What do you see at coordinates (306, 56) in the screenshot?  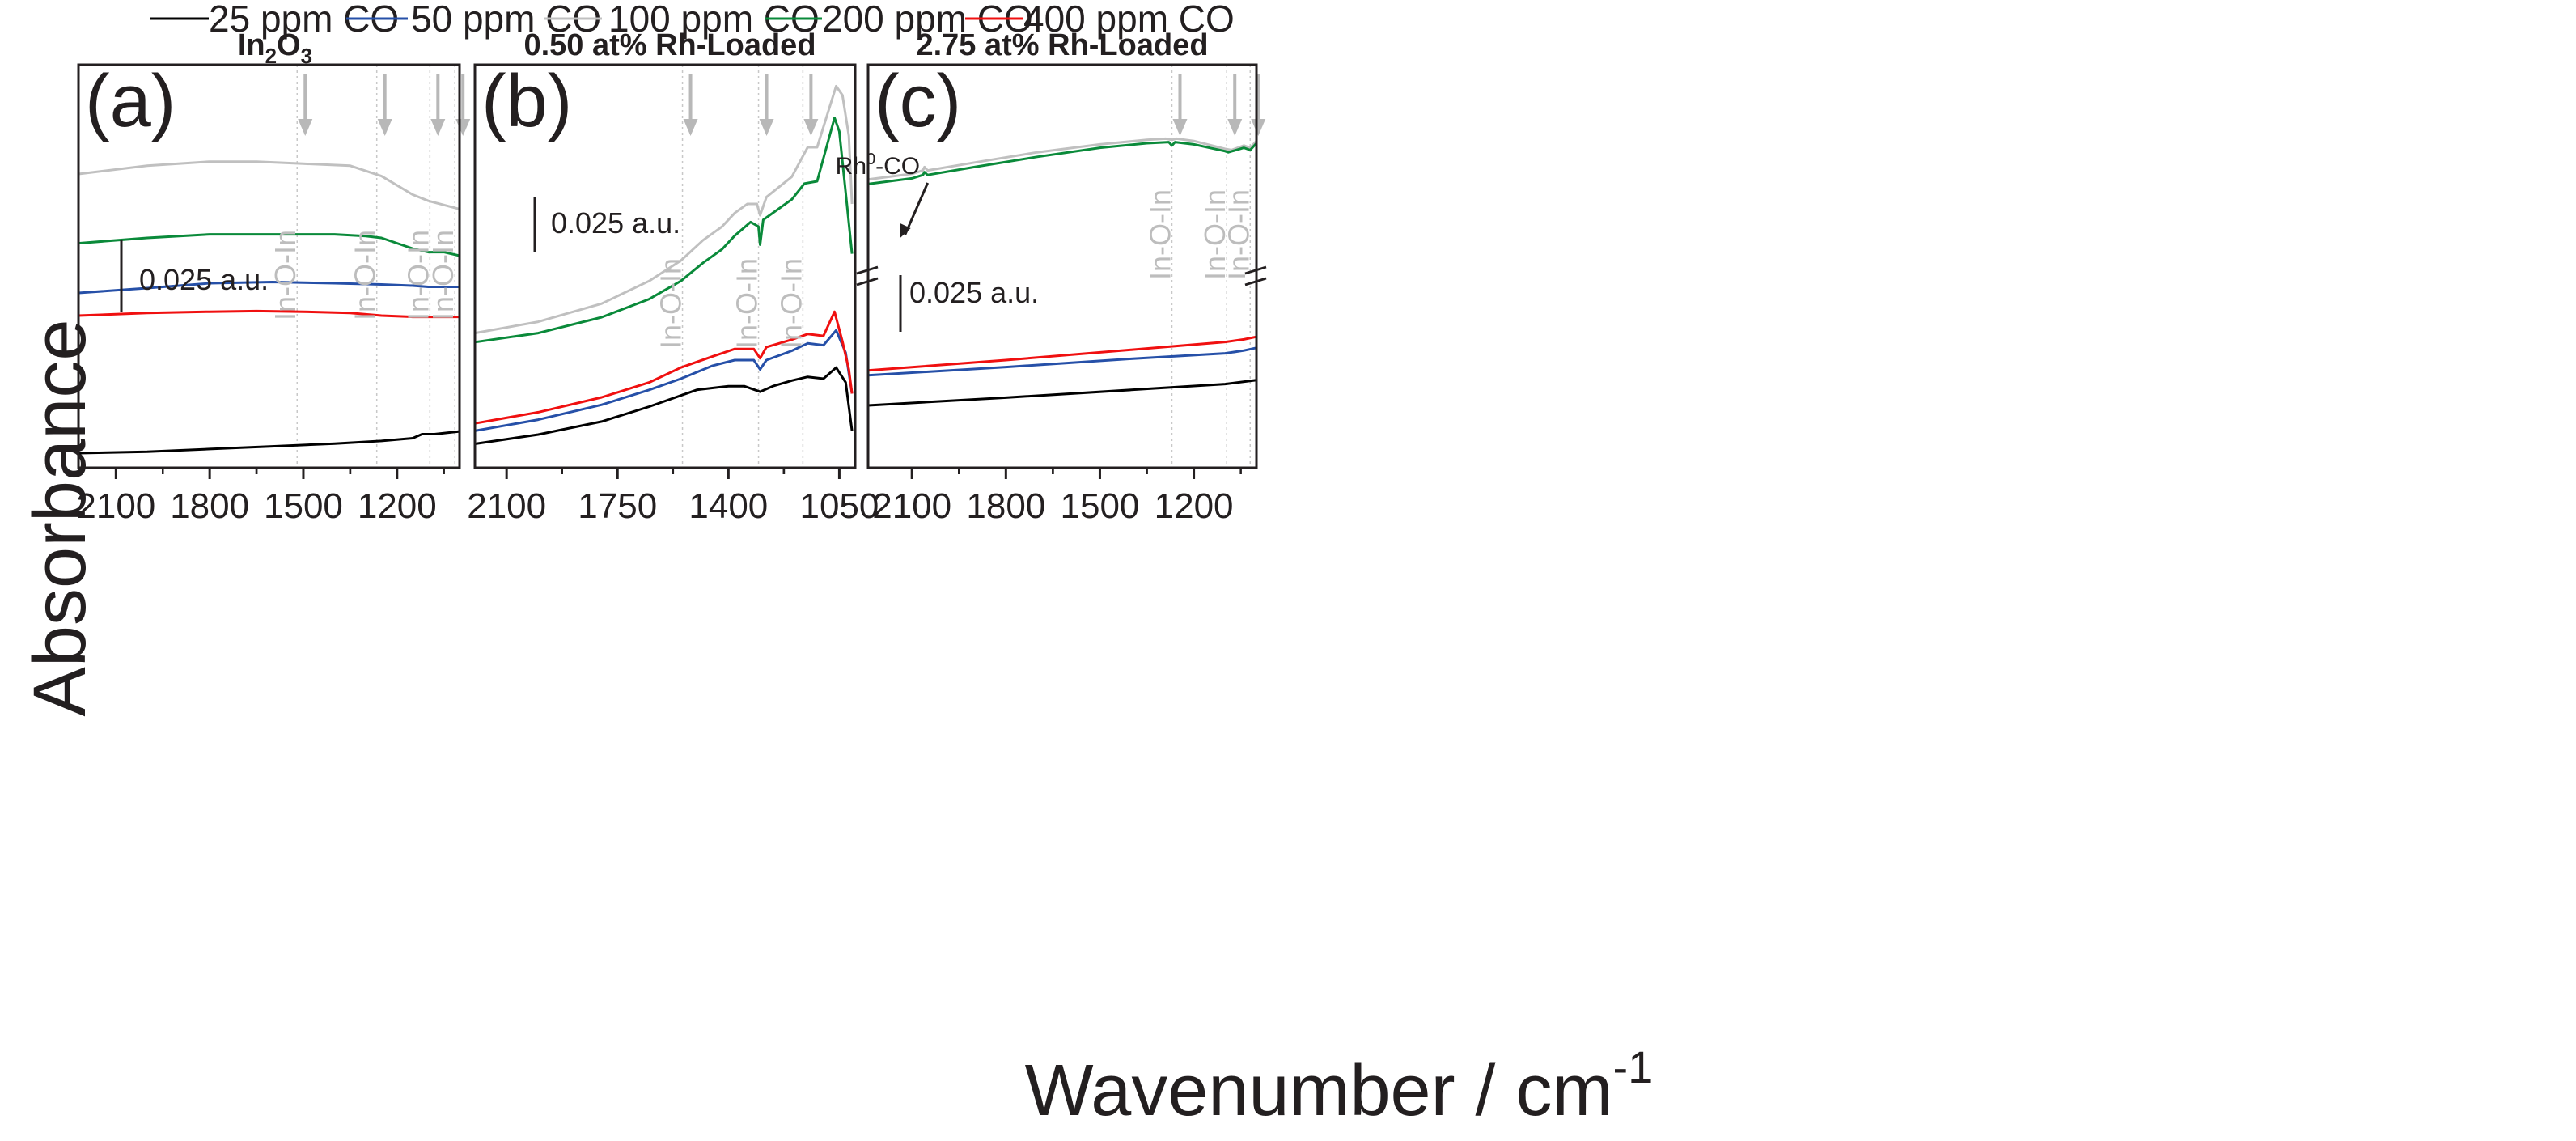 I see `panel-title-subscript: 3` at bounding box center [306, 56].